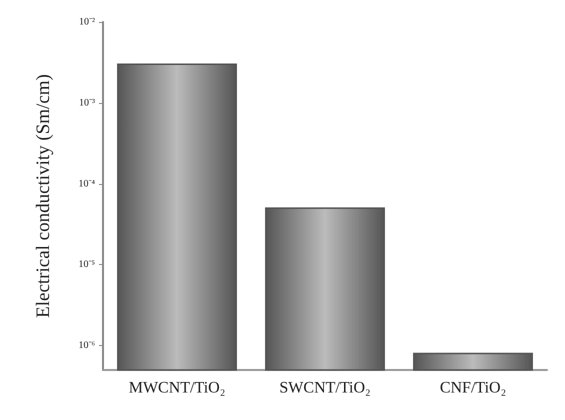 This screenshot has width=565, height=420. I want to click on x-tick-label: CNF/TiO₂, so click(473, 388).